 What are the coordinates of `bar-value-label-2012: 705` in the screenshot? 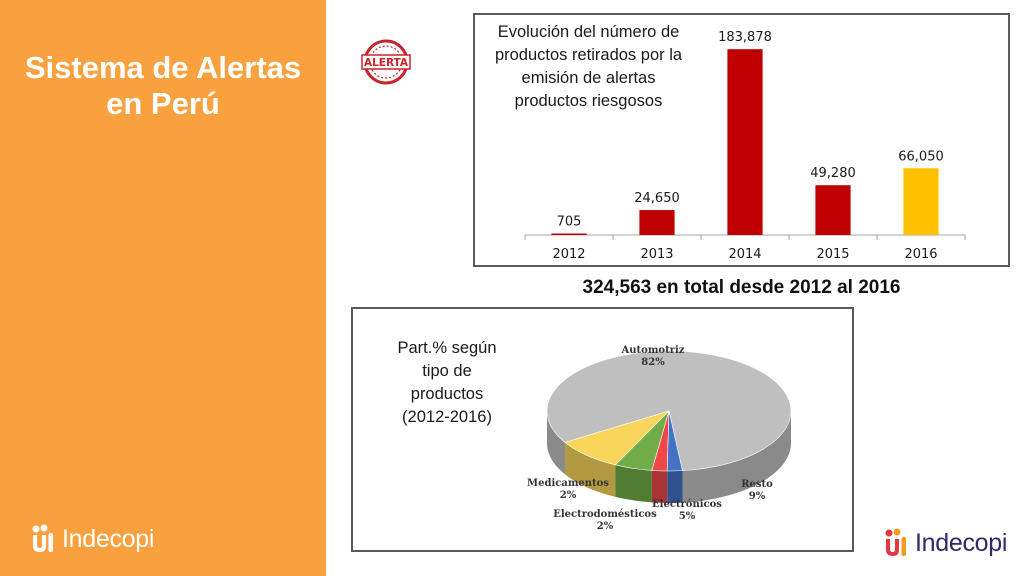 It's located at (569, 222).